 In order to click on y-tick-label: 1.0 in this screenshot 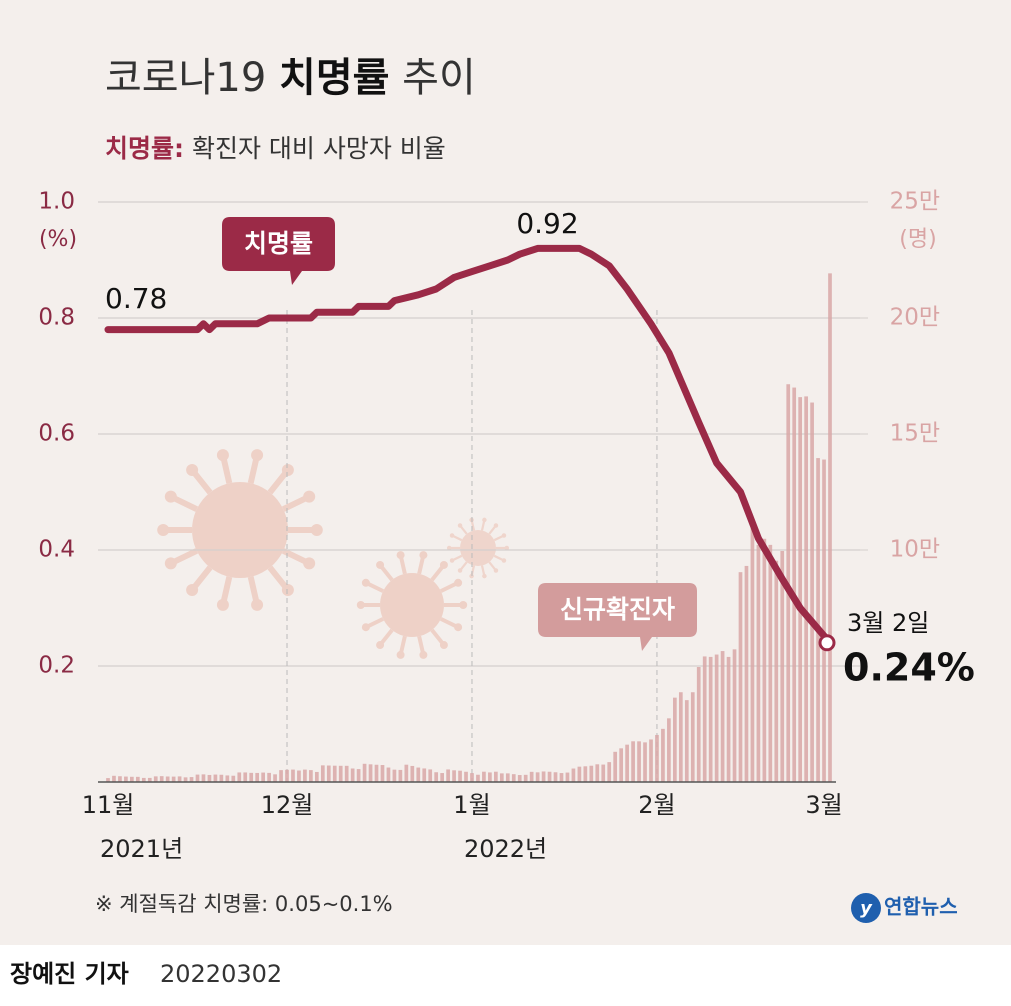, I will do `click(56, 202)`.